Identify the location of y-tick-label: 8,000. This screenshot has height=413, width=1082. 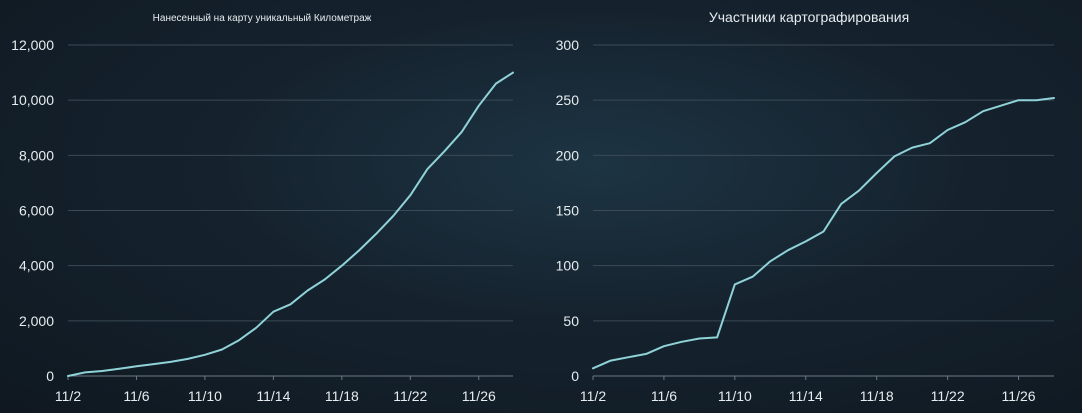
(36, 155).